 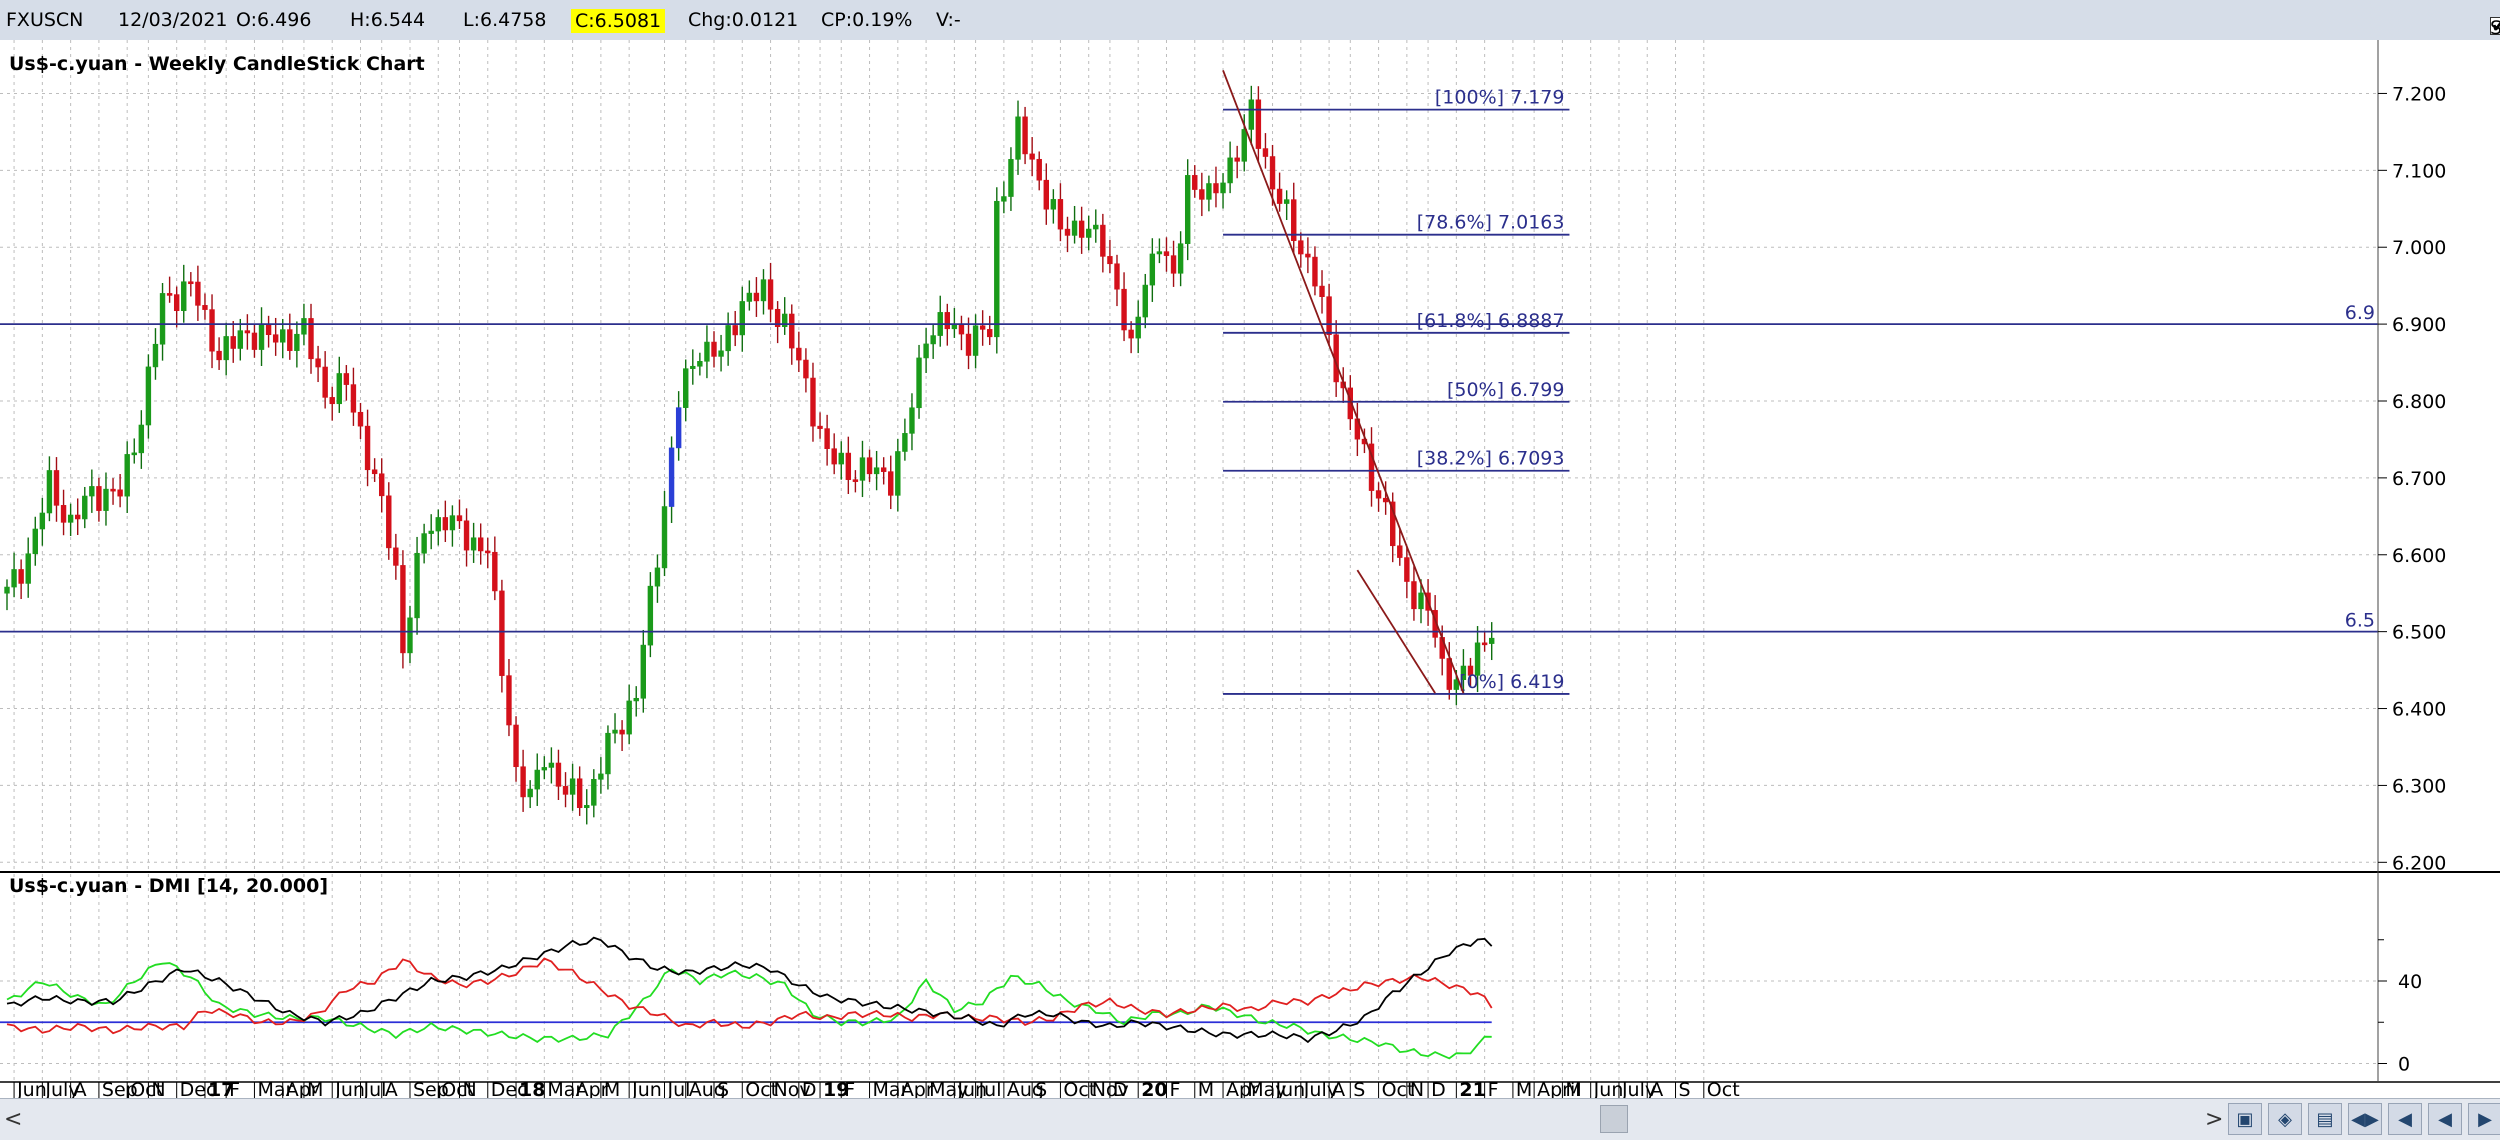 What do you see at coordinates (173, 20) in the screenshot?
I see `quote-date: 12/03/2021` at bounding box center [173, 20].